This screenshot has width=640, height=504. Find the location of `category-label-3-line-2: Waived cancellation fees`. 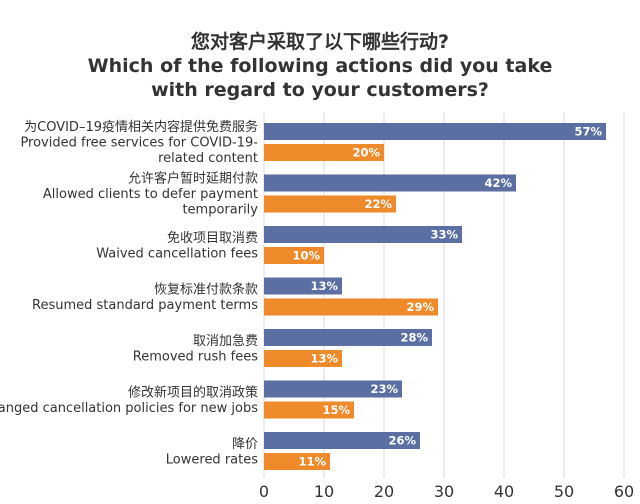

category-label-3-line-2: Waived cancellation fees is located at coordinates (177, 253).